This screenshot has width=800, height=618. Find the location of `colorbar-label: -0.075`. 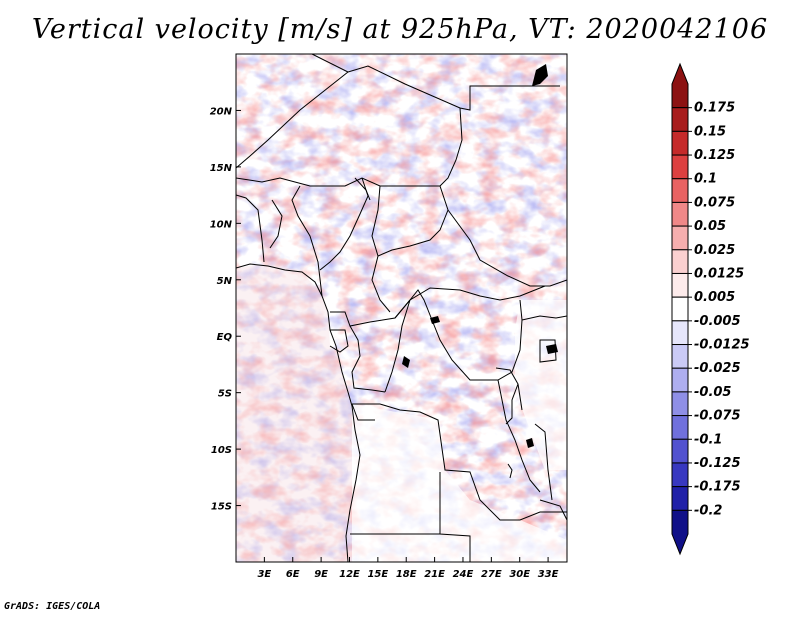

colorbar-label: -0.075 is located at coordinates (717, 416).